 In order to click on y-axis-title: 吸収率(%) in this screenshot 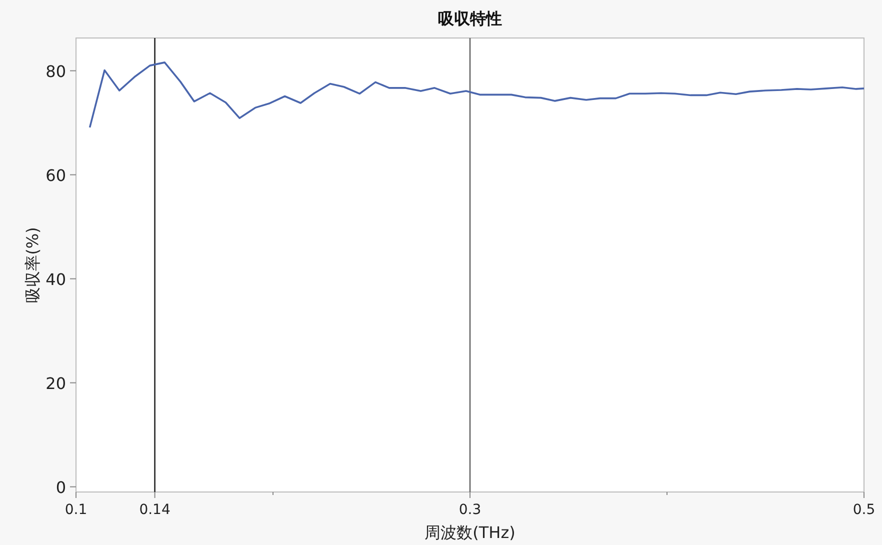, I will do `click(32, 265)`.